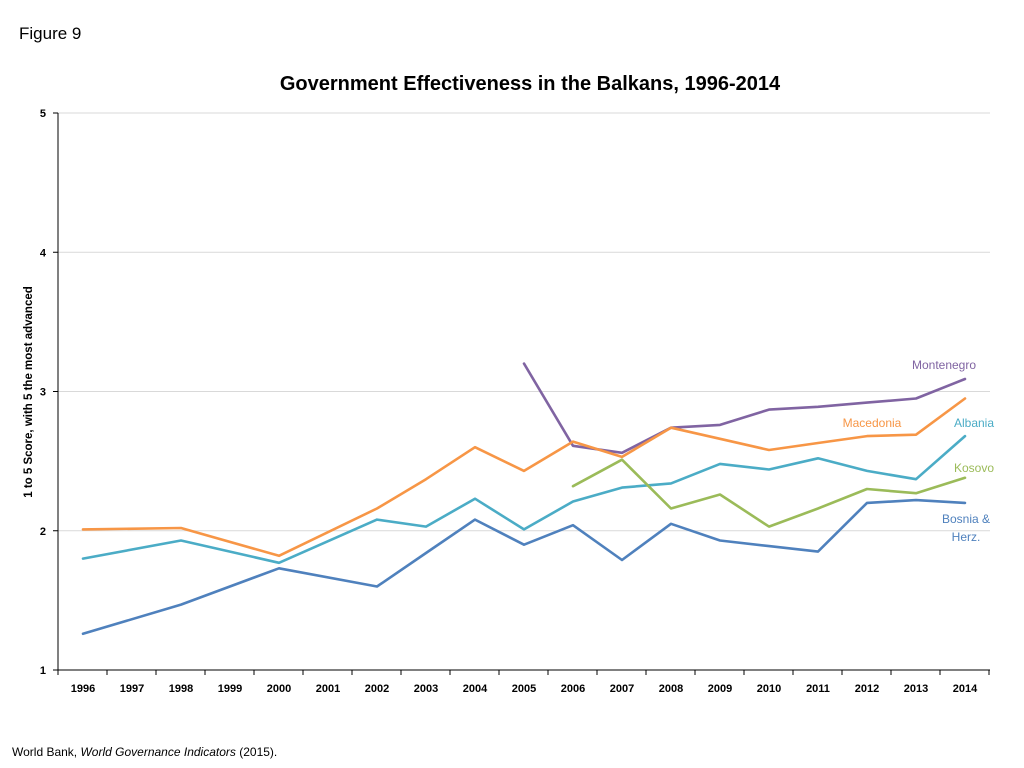 The height and width of the screenshot is (768, 1024). I want to click on series-line-kosovo, so click(769, 493).